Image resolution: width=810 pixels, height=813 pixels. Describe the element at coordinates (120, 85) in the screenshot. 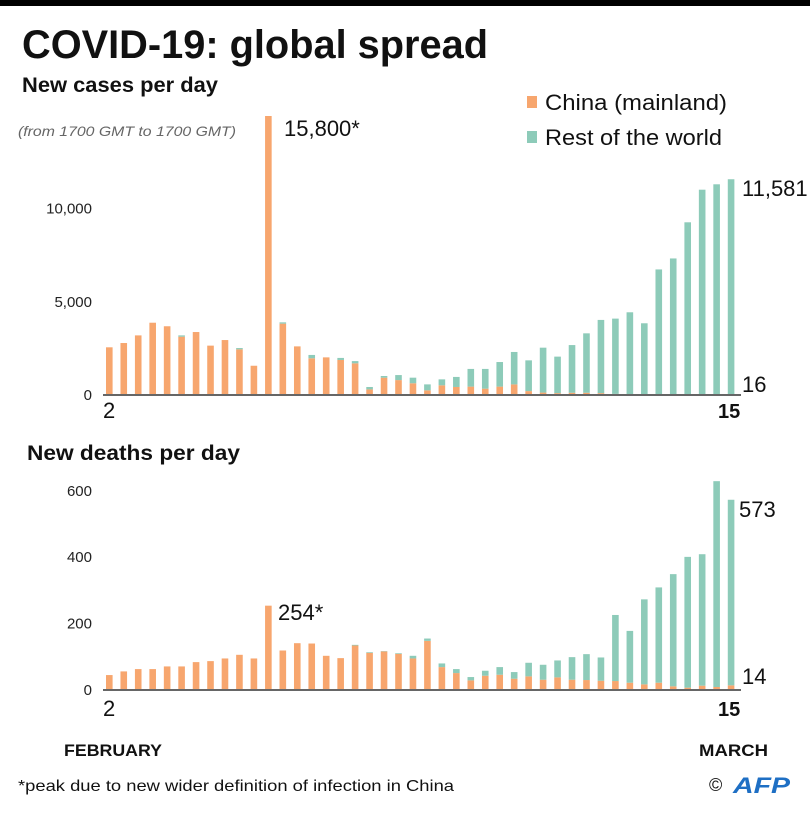

I see `cases-chart-title: New cases per day` at that location.